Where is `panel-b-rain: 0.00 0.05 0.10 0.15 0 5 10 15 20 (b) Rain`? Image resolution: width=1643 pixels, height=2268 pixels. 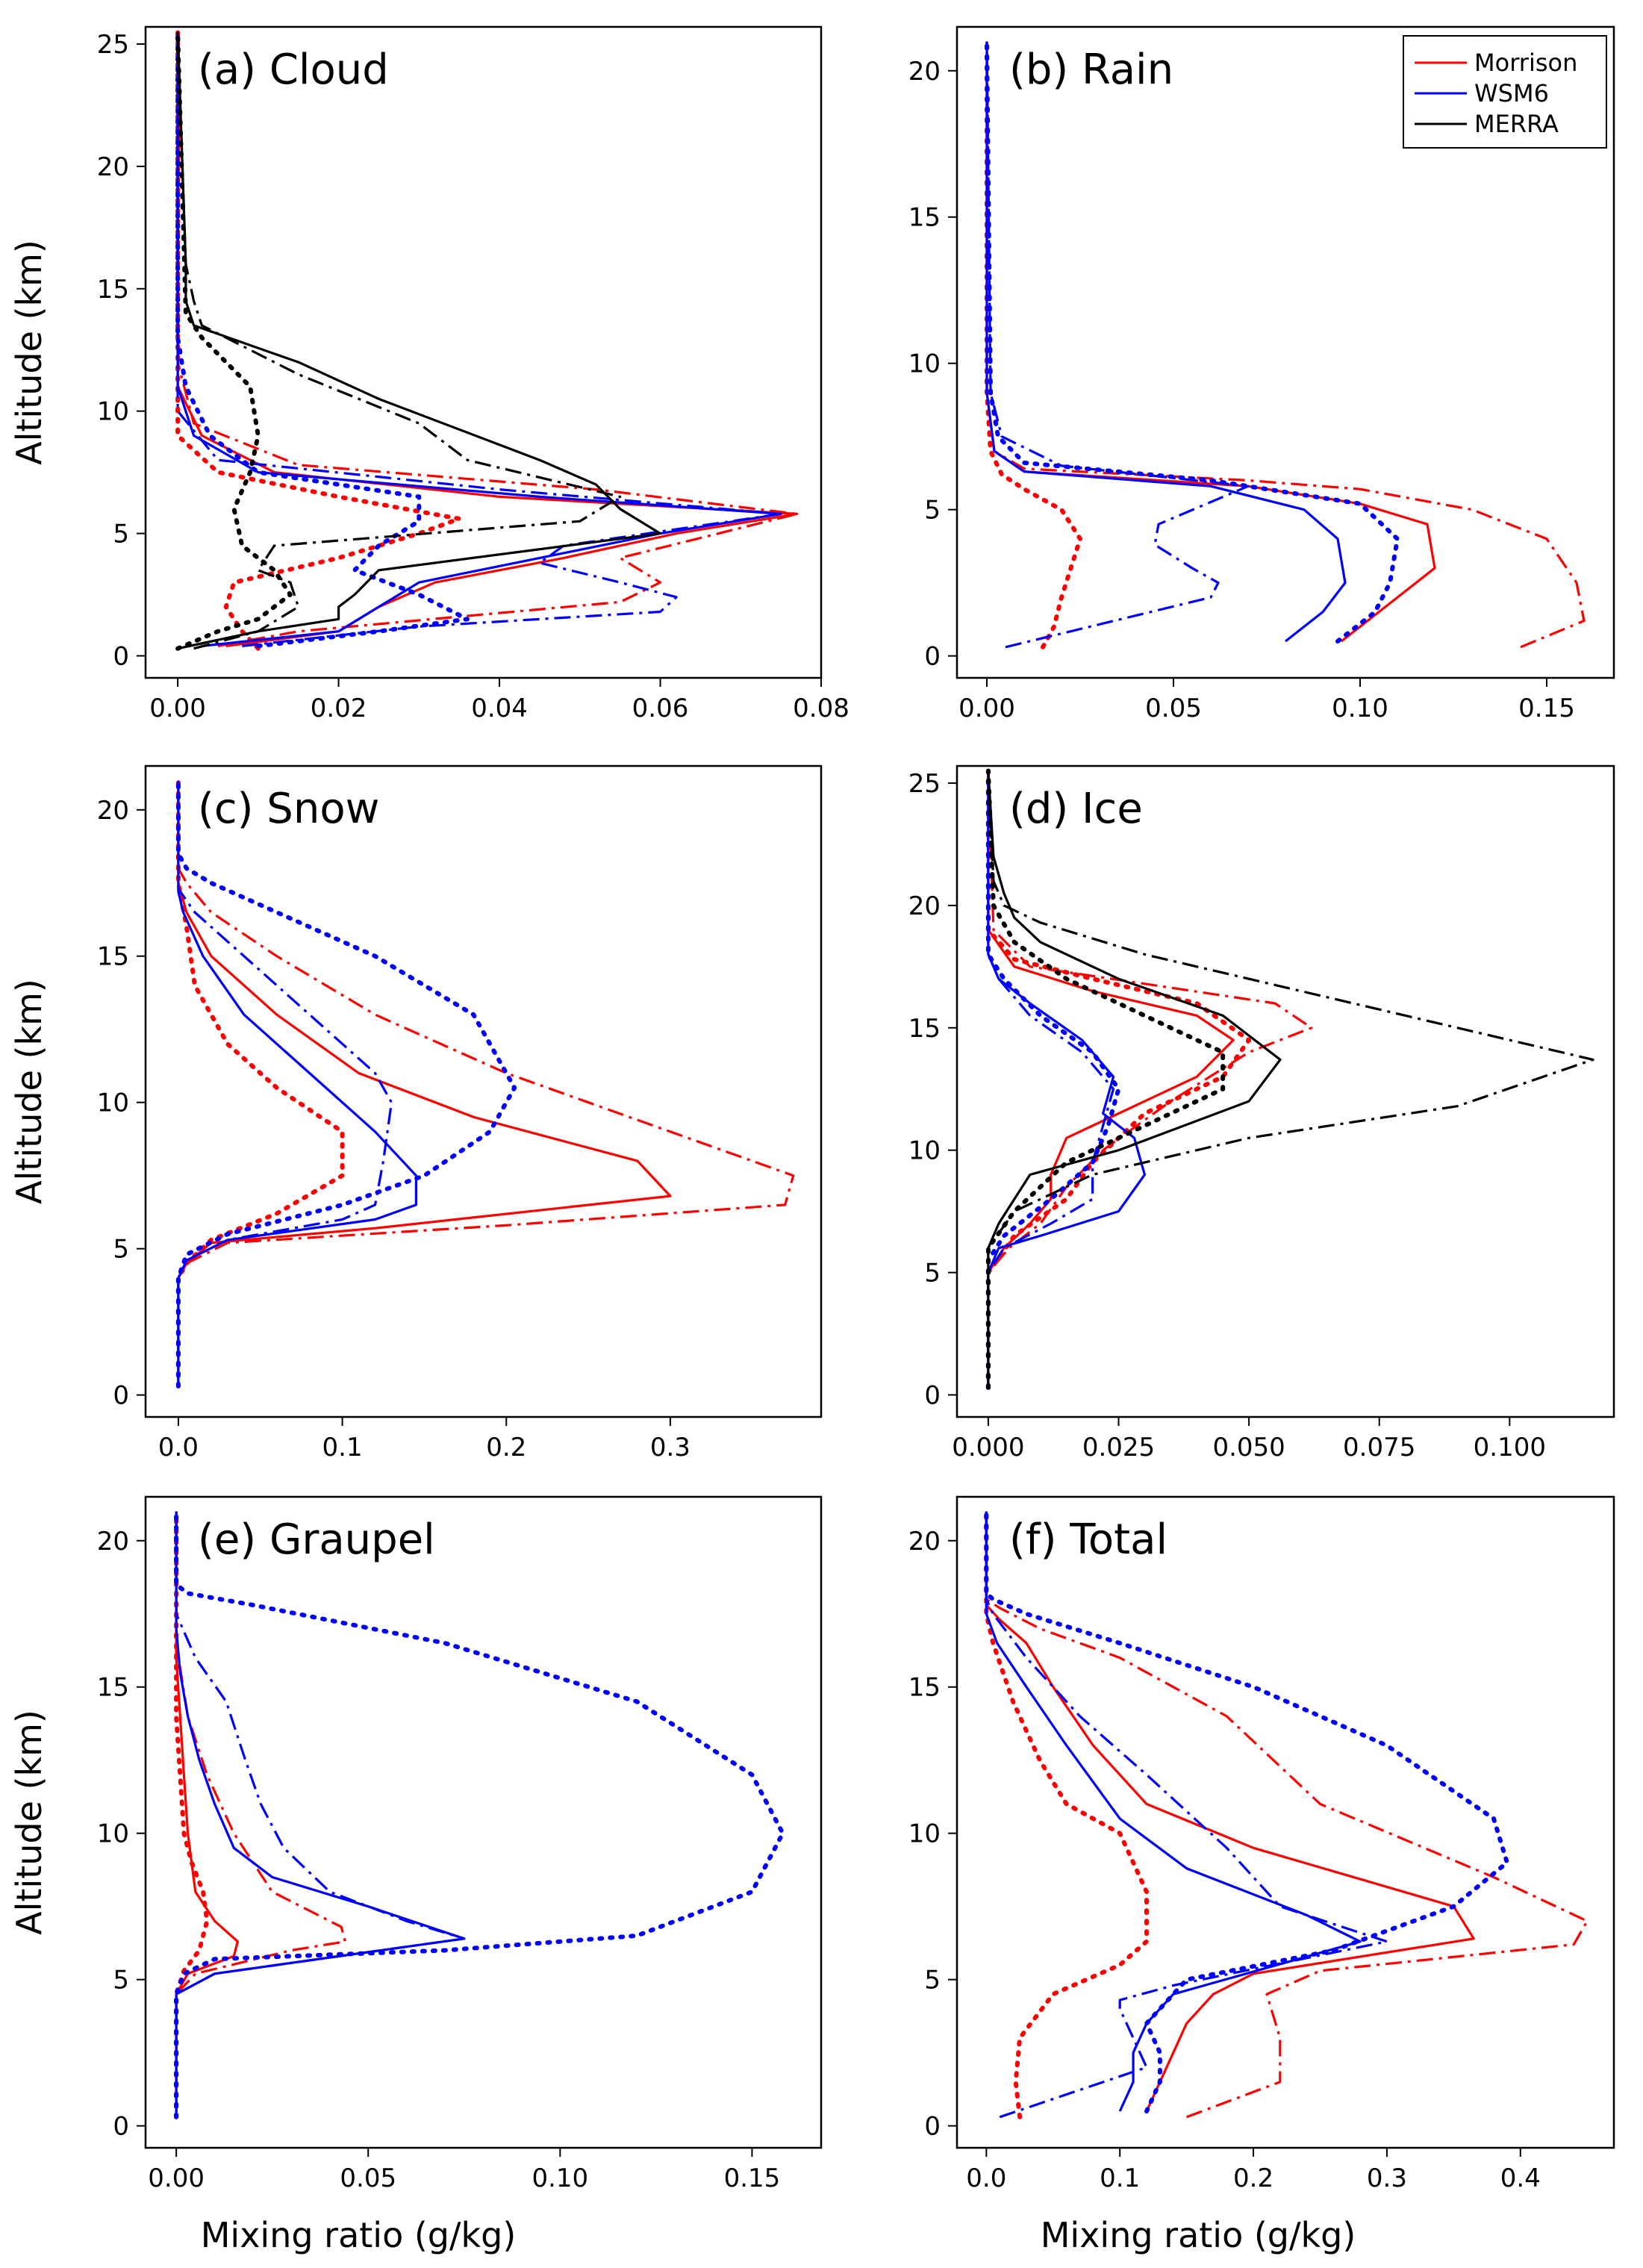
panel-b-rain: 0.00 0.05 0.10 0.15 0 5 10 15 20 (b) Rain is located at coordinates (1261, 374).